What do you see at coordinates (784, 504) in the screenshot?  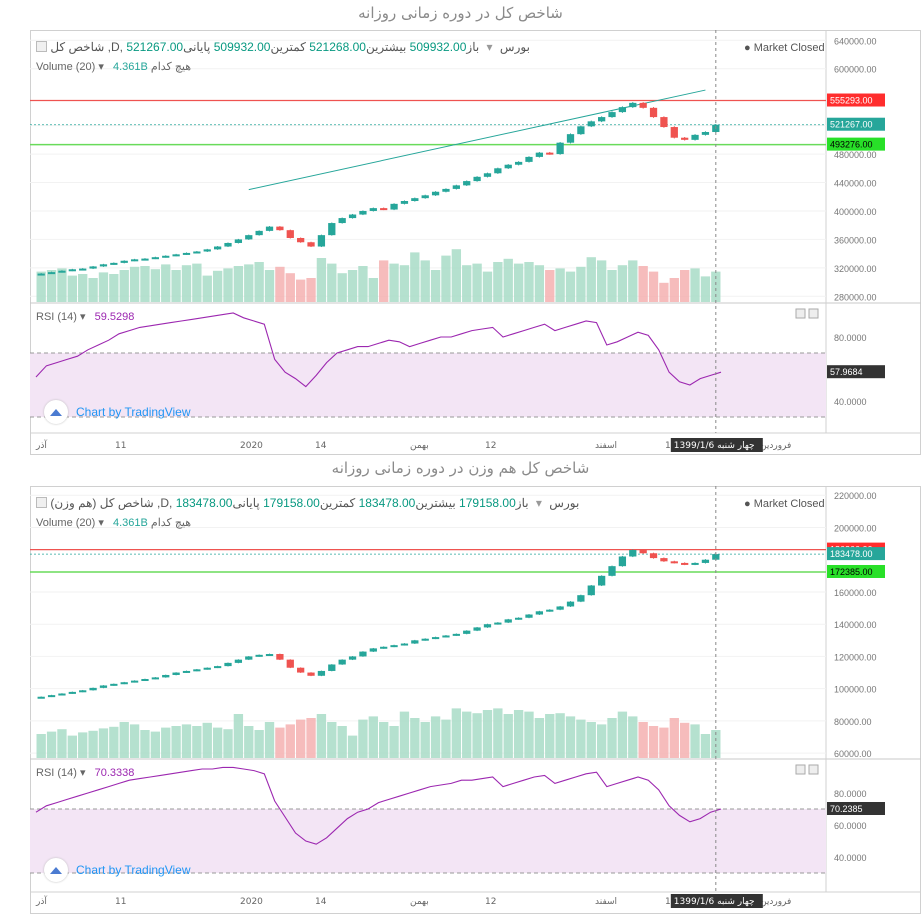 I see `market-status: ● Market Closed` at bounding box center [784, 504].